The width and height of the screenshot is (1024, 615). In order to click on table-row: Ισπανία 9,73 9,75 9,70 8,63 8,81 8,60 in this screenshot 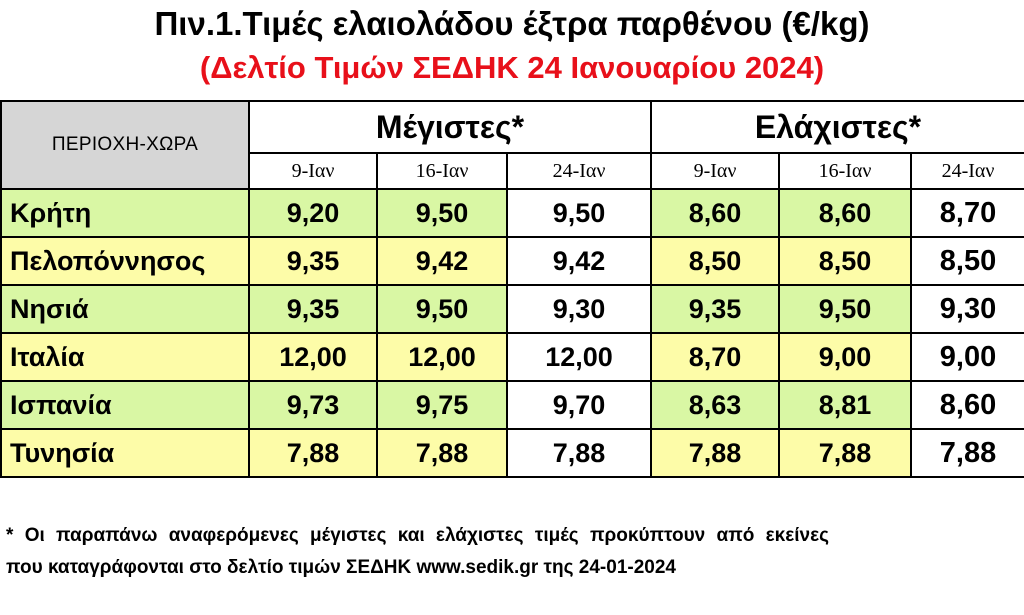, I will do `click(512, 405)`.